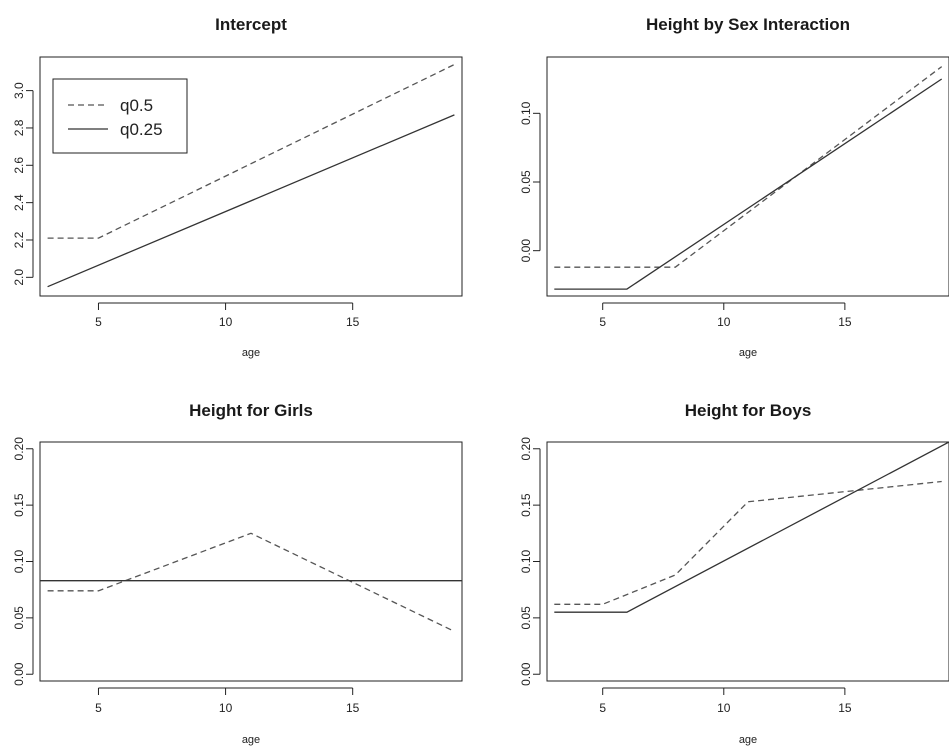  I want to click on chart-title: Height for Boys, so click(748, 410).